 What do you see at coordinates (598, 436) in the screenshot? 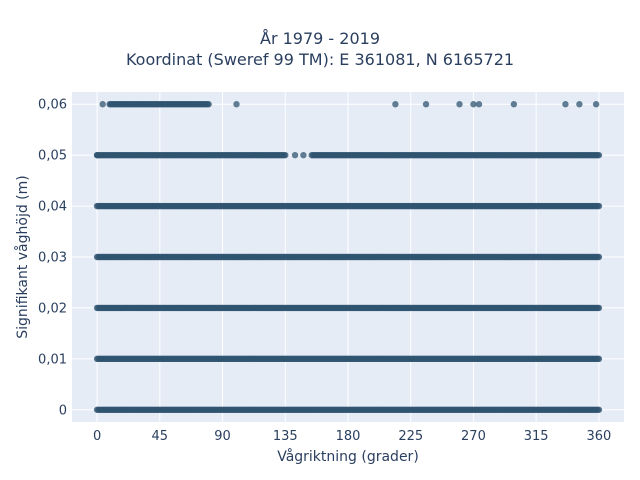
I see `x-tick-label: 360` at bounding box center [598, 436].